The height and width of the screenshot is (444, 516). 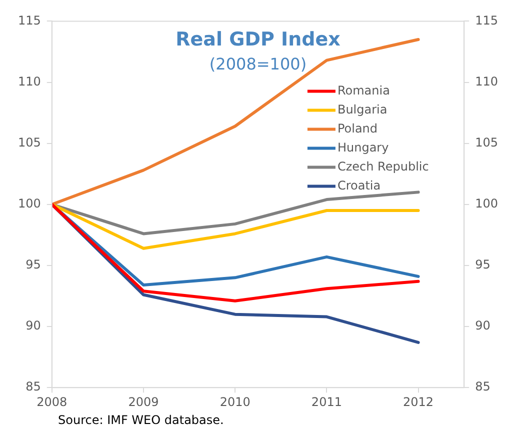 I want to click on x-tick-label: 2011, so click(x=326, y=401).